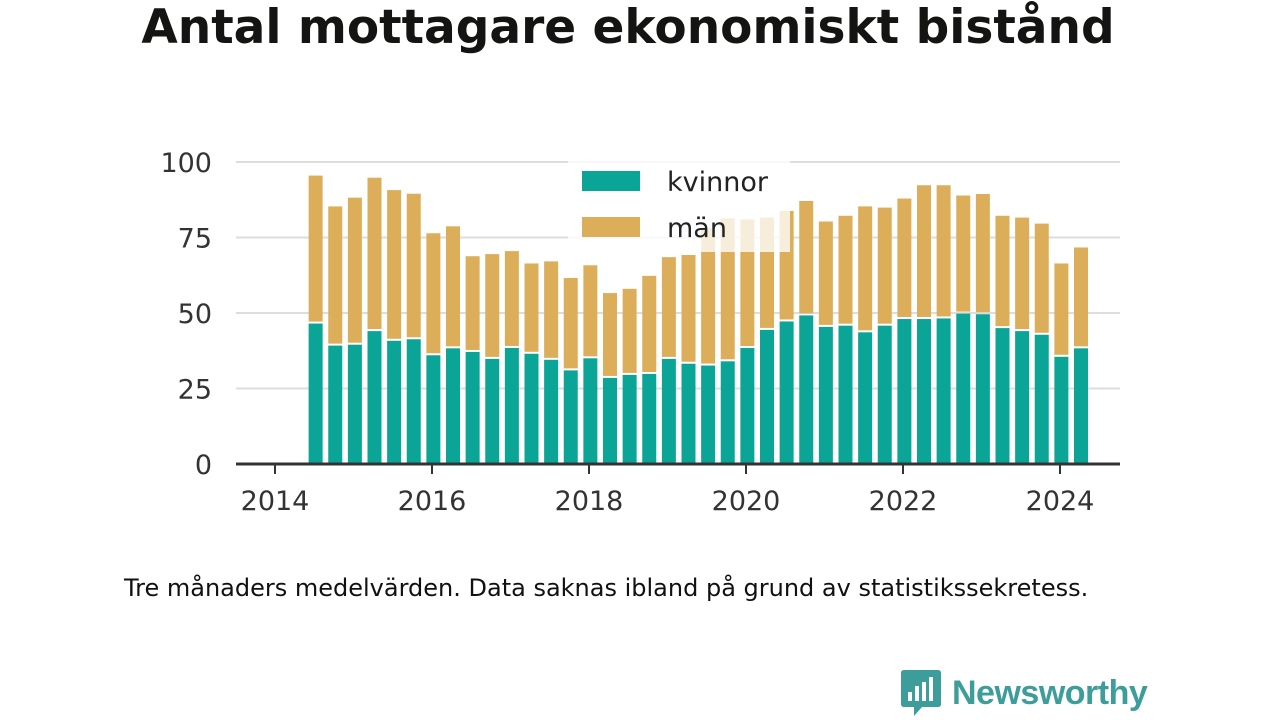 Image resolution: width=1280 pixels, height=720 pixels. Describe the element at coordinates (186, 163) in the screenshot. I see `y-tick-label: 100` at that location.